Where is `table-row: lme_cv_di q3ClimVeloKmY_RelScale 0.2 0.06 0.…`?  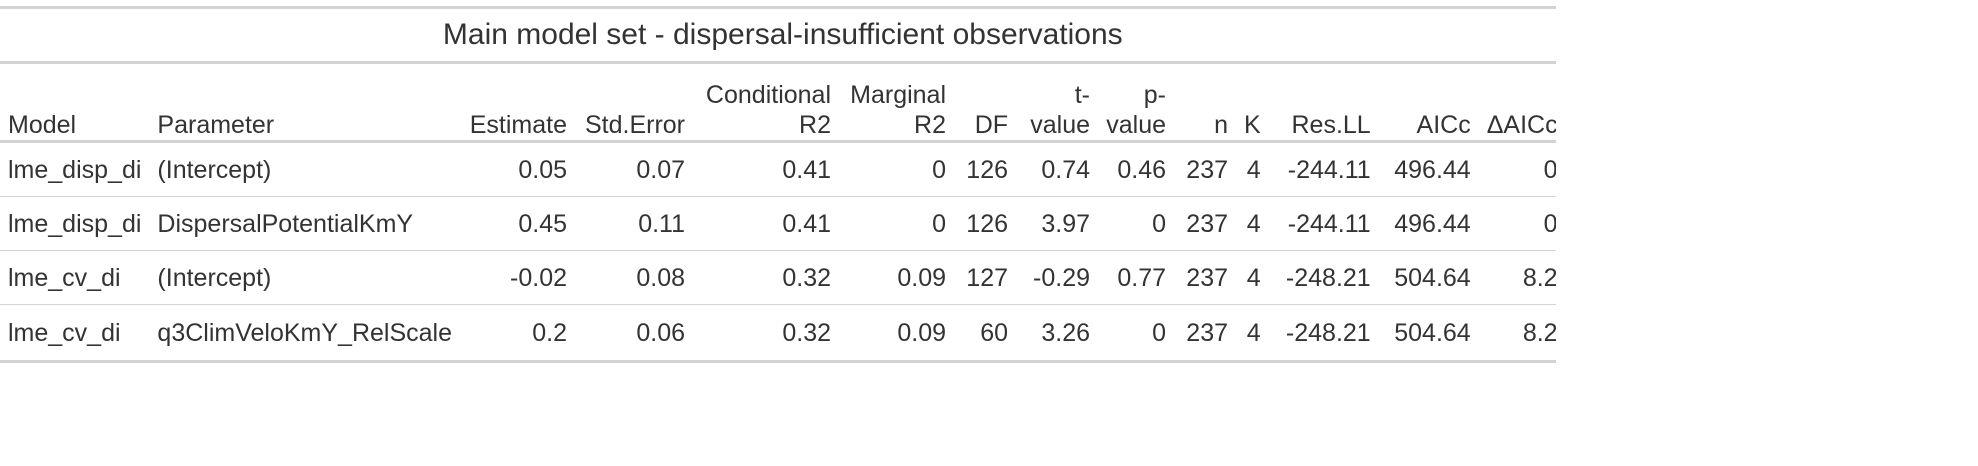
table-row: lme_cv_di q3ClimVeloKmY_RelScale 0.2 0.06 0.… is located at coordinates (778, 333).